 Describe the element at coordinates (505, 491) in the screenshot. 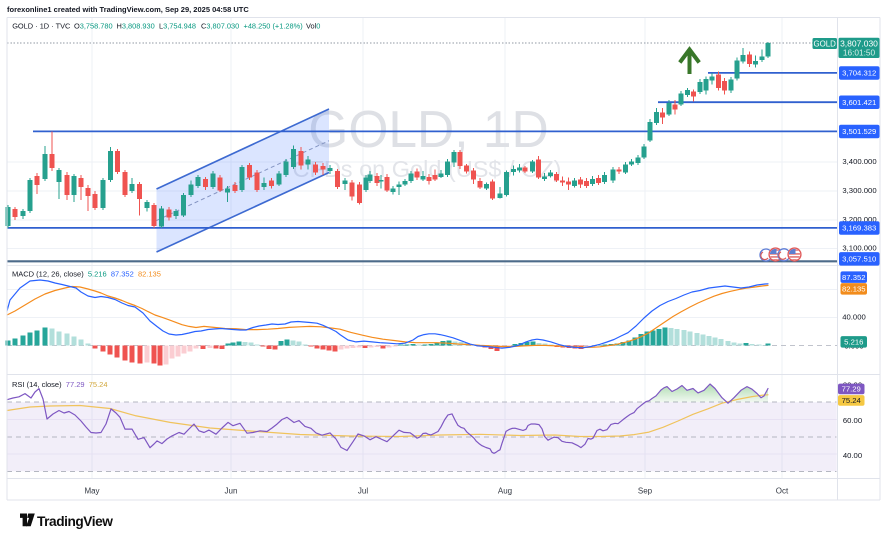

I see `svg-text: Aug` at that location.